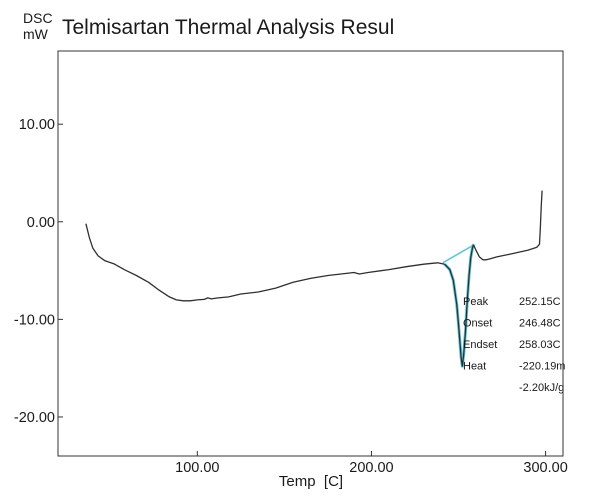  I want to click on x-tick-label: 200.00, so click(371, 468).